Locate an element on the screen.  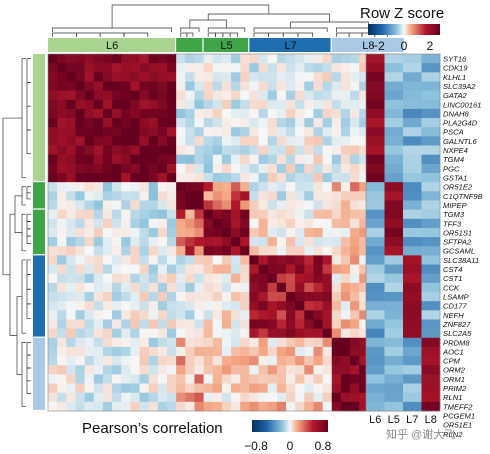
gene-label: PLA2G4D is located at coordinates (460, 123).